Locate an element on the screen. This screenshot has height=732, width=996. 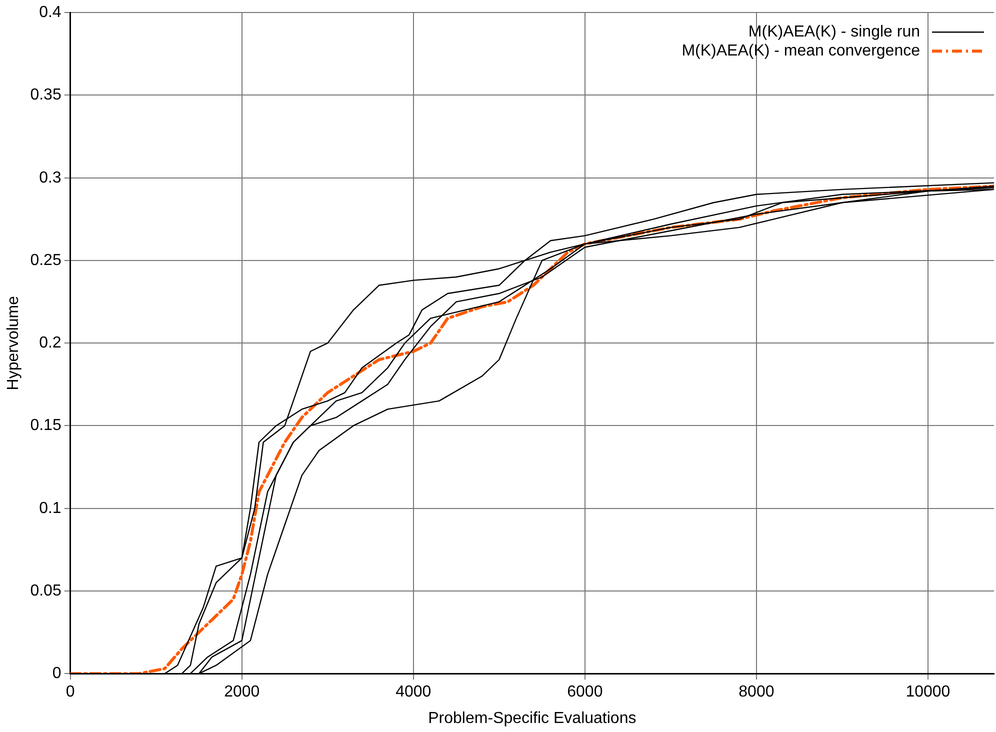
y-tick-label: 0.25 is located at coordinates (46, 260).